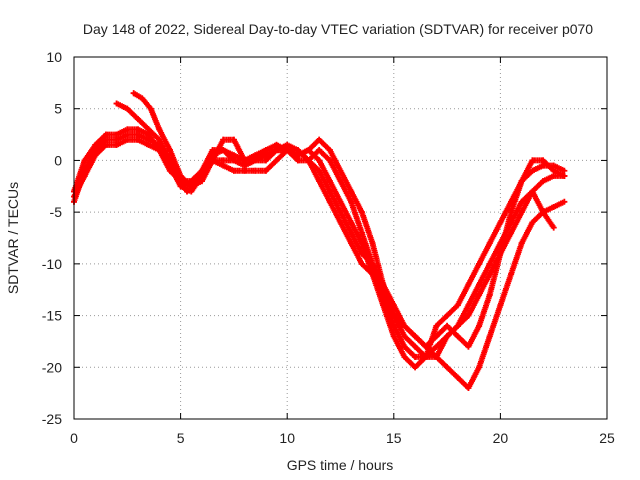 This screenshot has width=640, height=480. What do you see at coordinates (52, 367) in the screenshot?
I see `y-tick-label: -20` at bounding box center [52, 367].